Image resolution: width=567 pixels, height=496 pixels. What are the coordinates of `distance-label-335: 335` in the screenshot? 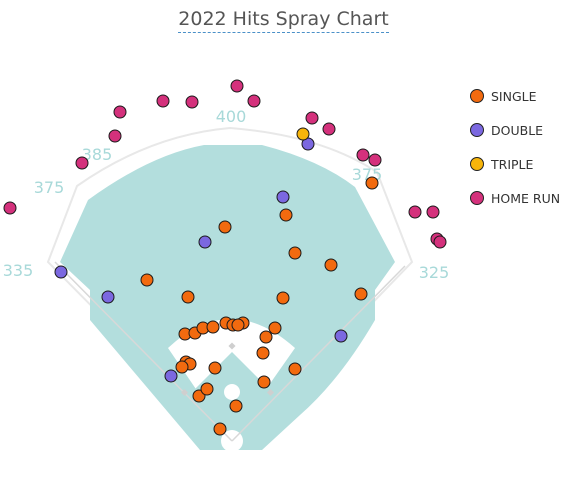 It's located at (18, 270).